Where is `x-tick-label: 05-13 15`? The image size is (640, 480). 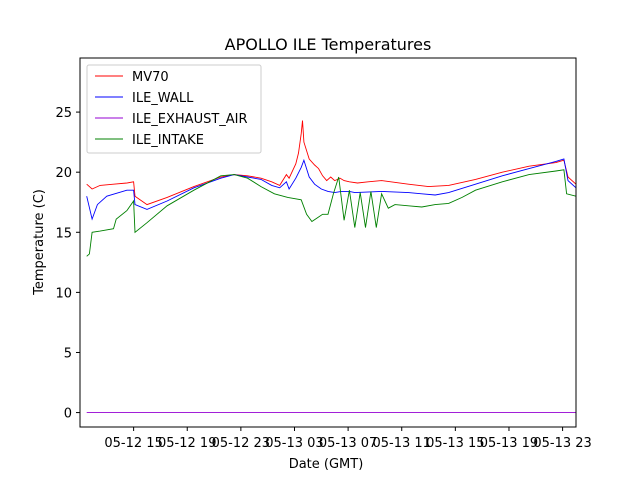
x-tick-label: 05-13 15 is located at coordinates (455, 443).